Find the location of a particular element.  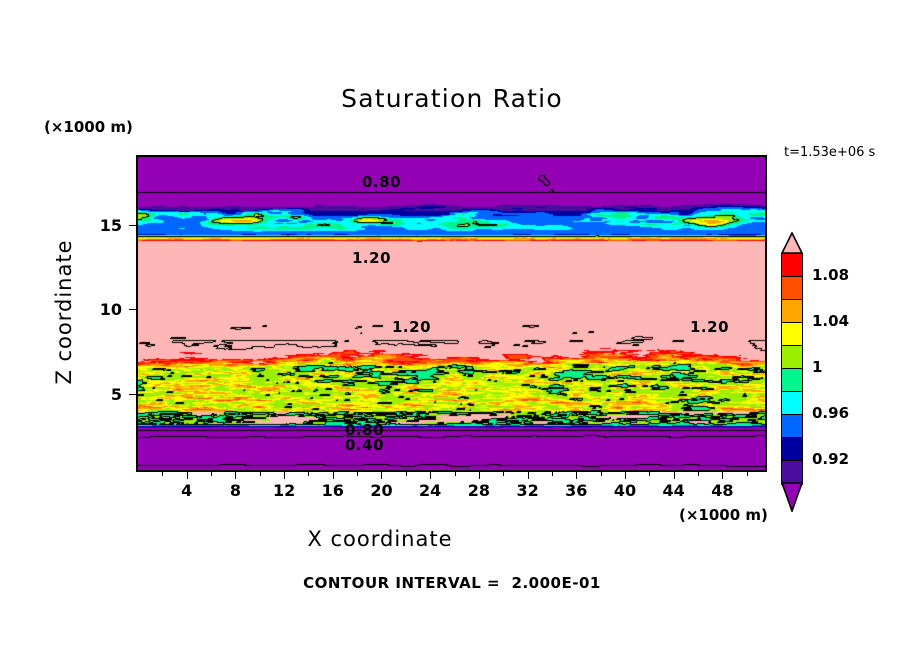

y-axis-title: Z coordinate is located at coordinates (64, 312).